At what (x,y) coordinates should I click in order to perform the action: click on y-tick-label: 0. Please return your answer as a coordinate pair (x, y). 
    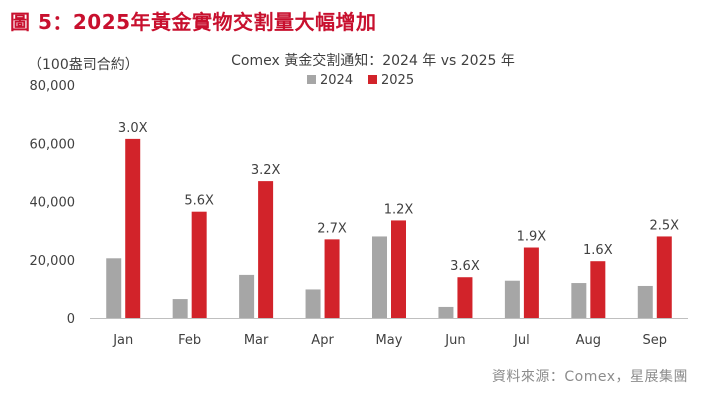
    Looking at the image, I should click on (71, 319).